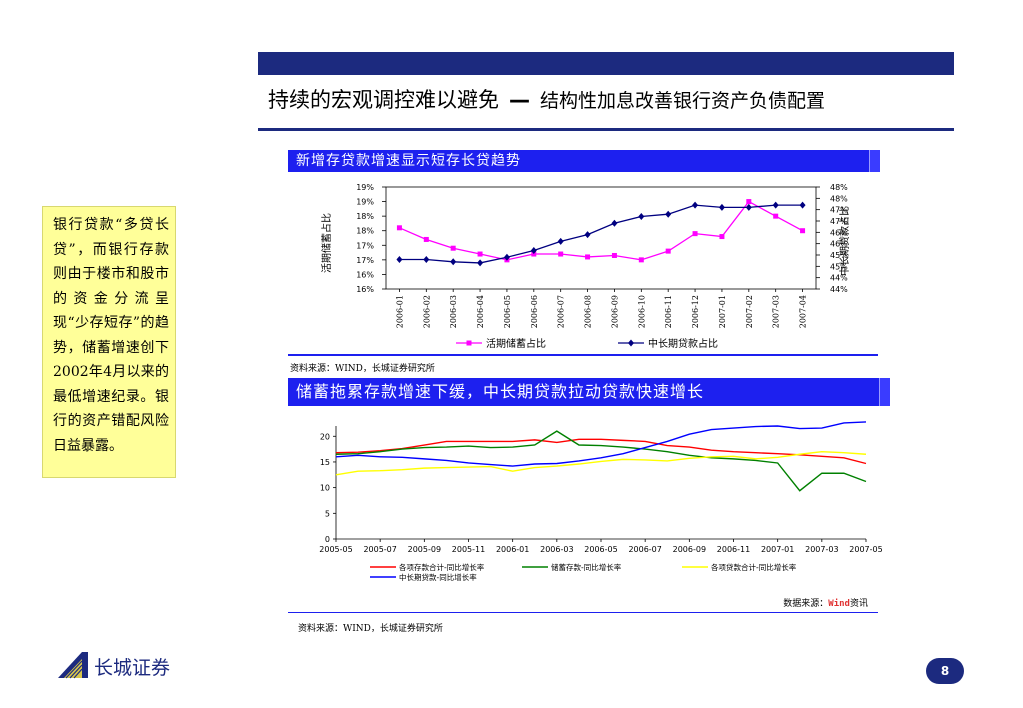 The image size is (1023, 708). I want to click on chart2-watermark-suffix: 资讯, so click(859, 603).